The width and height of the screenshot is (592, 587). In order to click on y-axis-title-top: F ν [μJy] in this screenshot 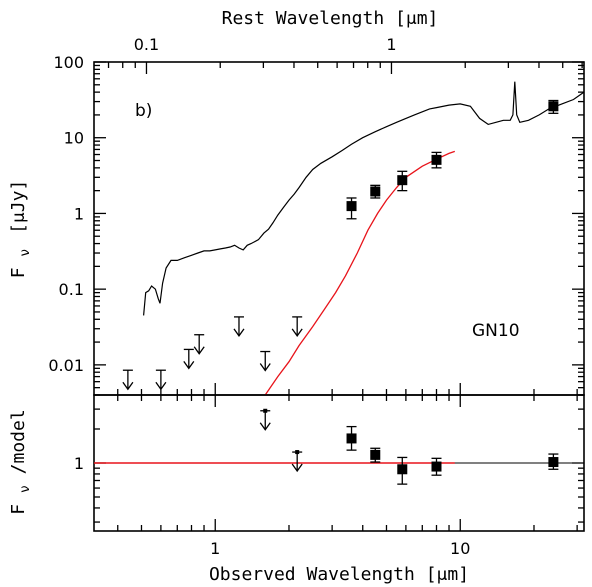, I will do `click(21, 229)`.